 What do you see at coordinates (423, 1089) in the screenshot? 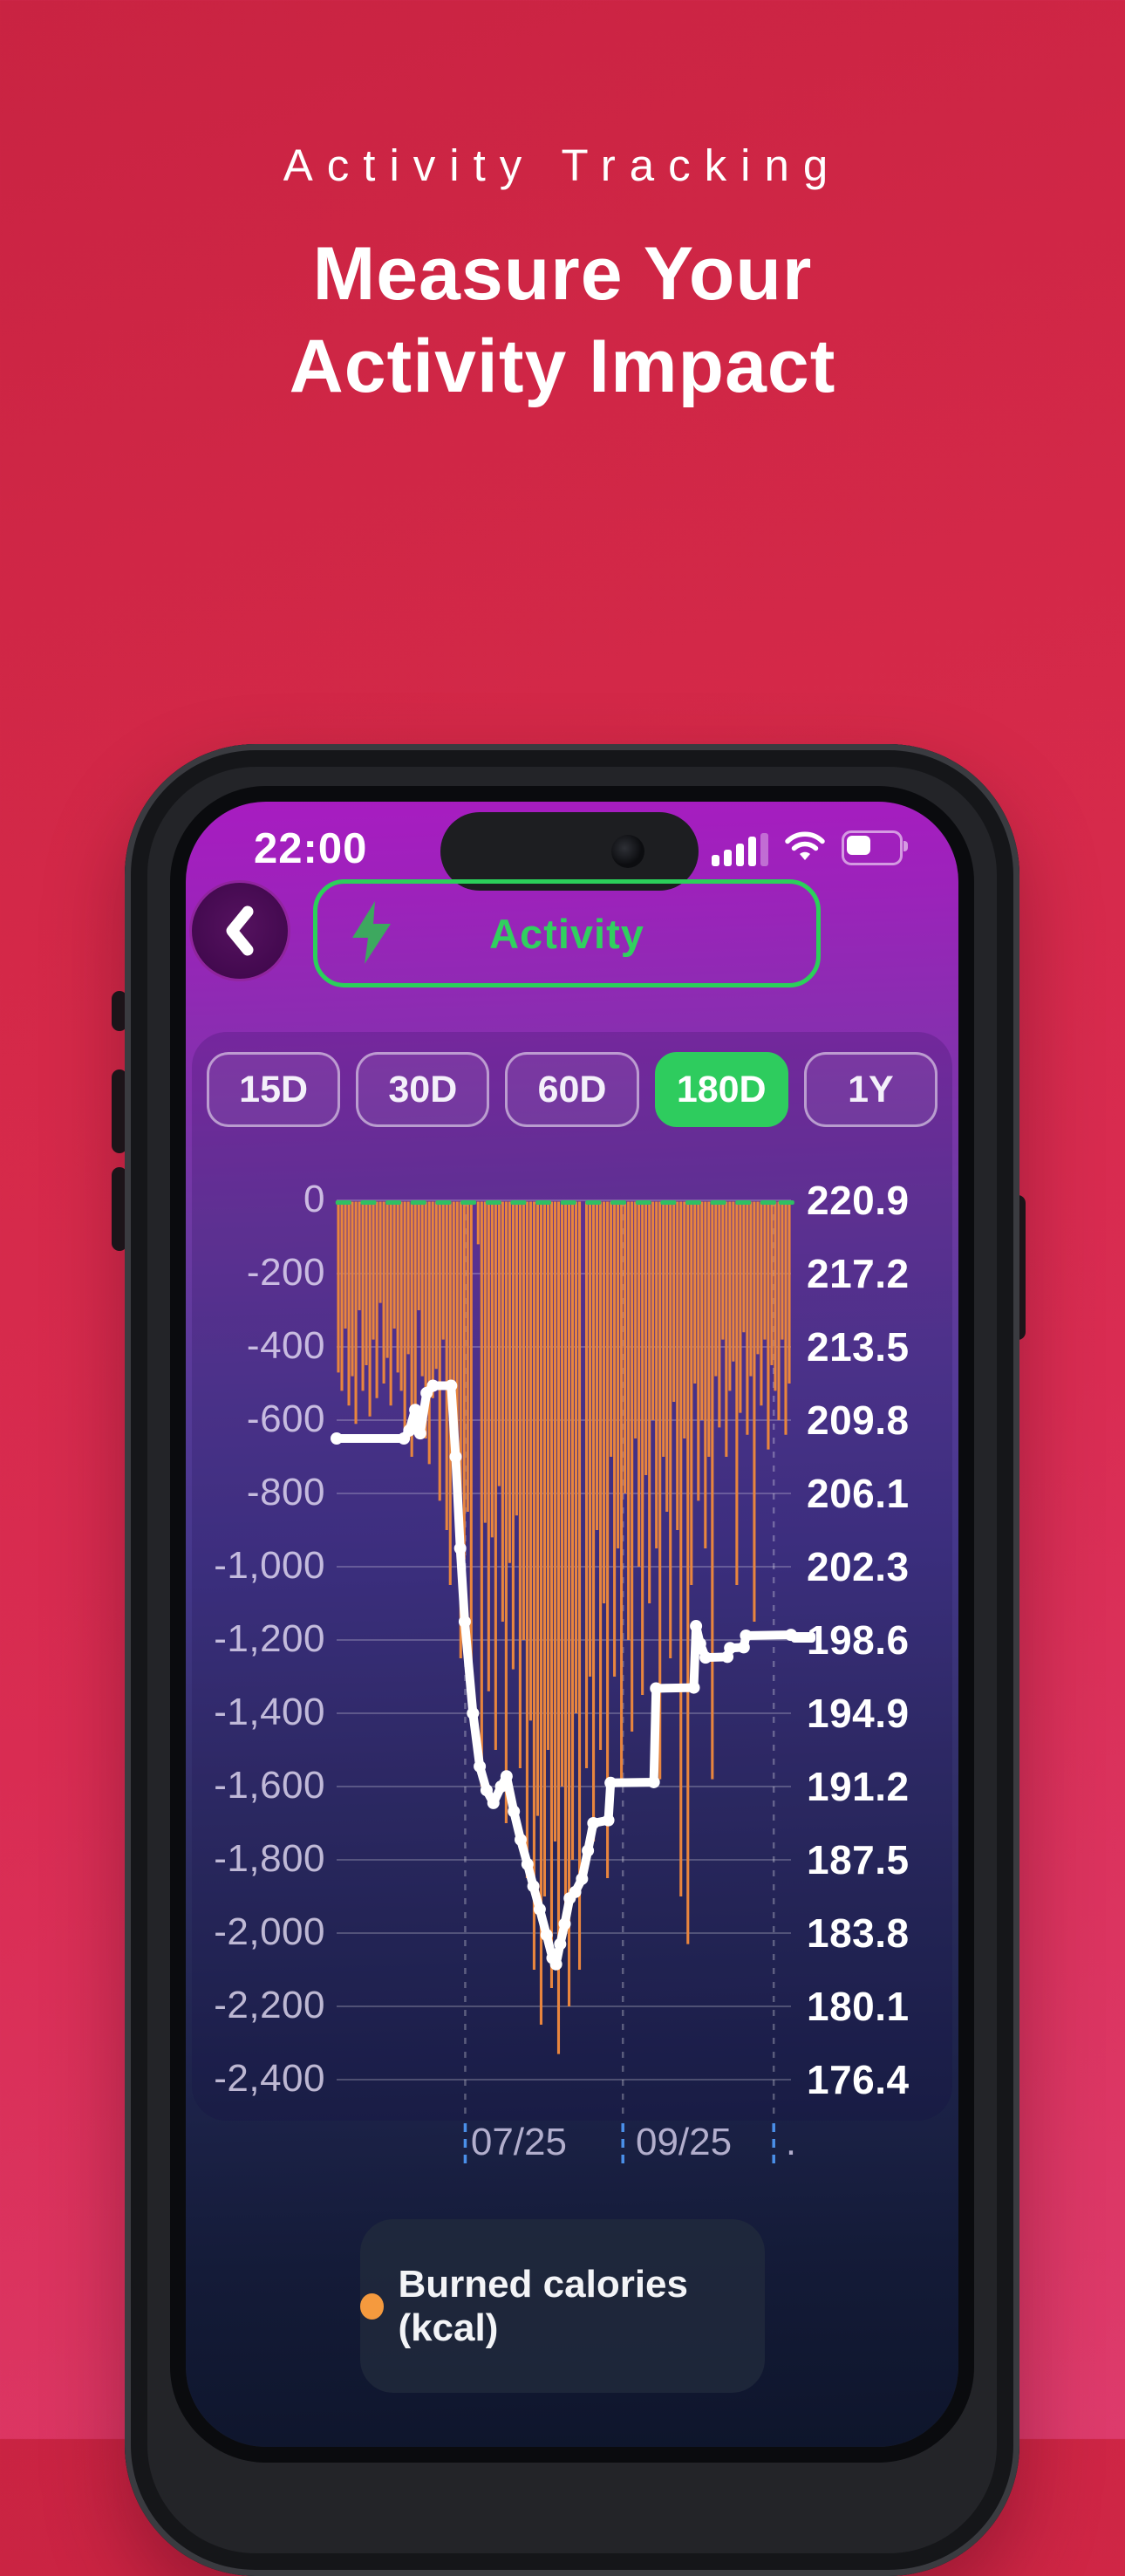
I see `tab-30d: 30D` at bounding box center [423, 1089].